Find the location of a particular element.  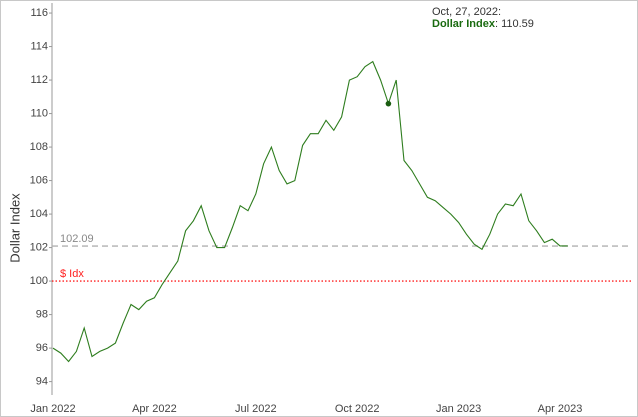

x-tick-label: Jan 2023 is located at coordinates (458, 409).